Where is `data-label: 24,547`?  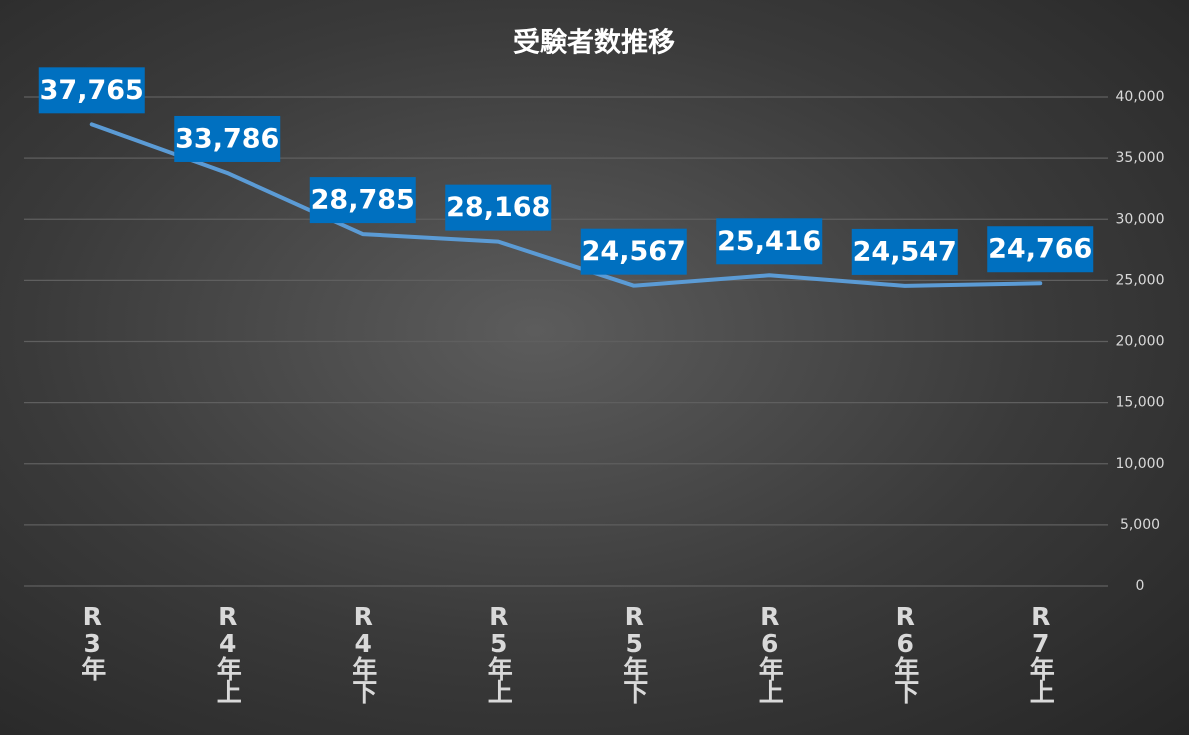 data-label: 24,547 is located at coordinates (905, 251).